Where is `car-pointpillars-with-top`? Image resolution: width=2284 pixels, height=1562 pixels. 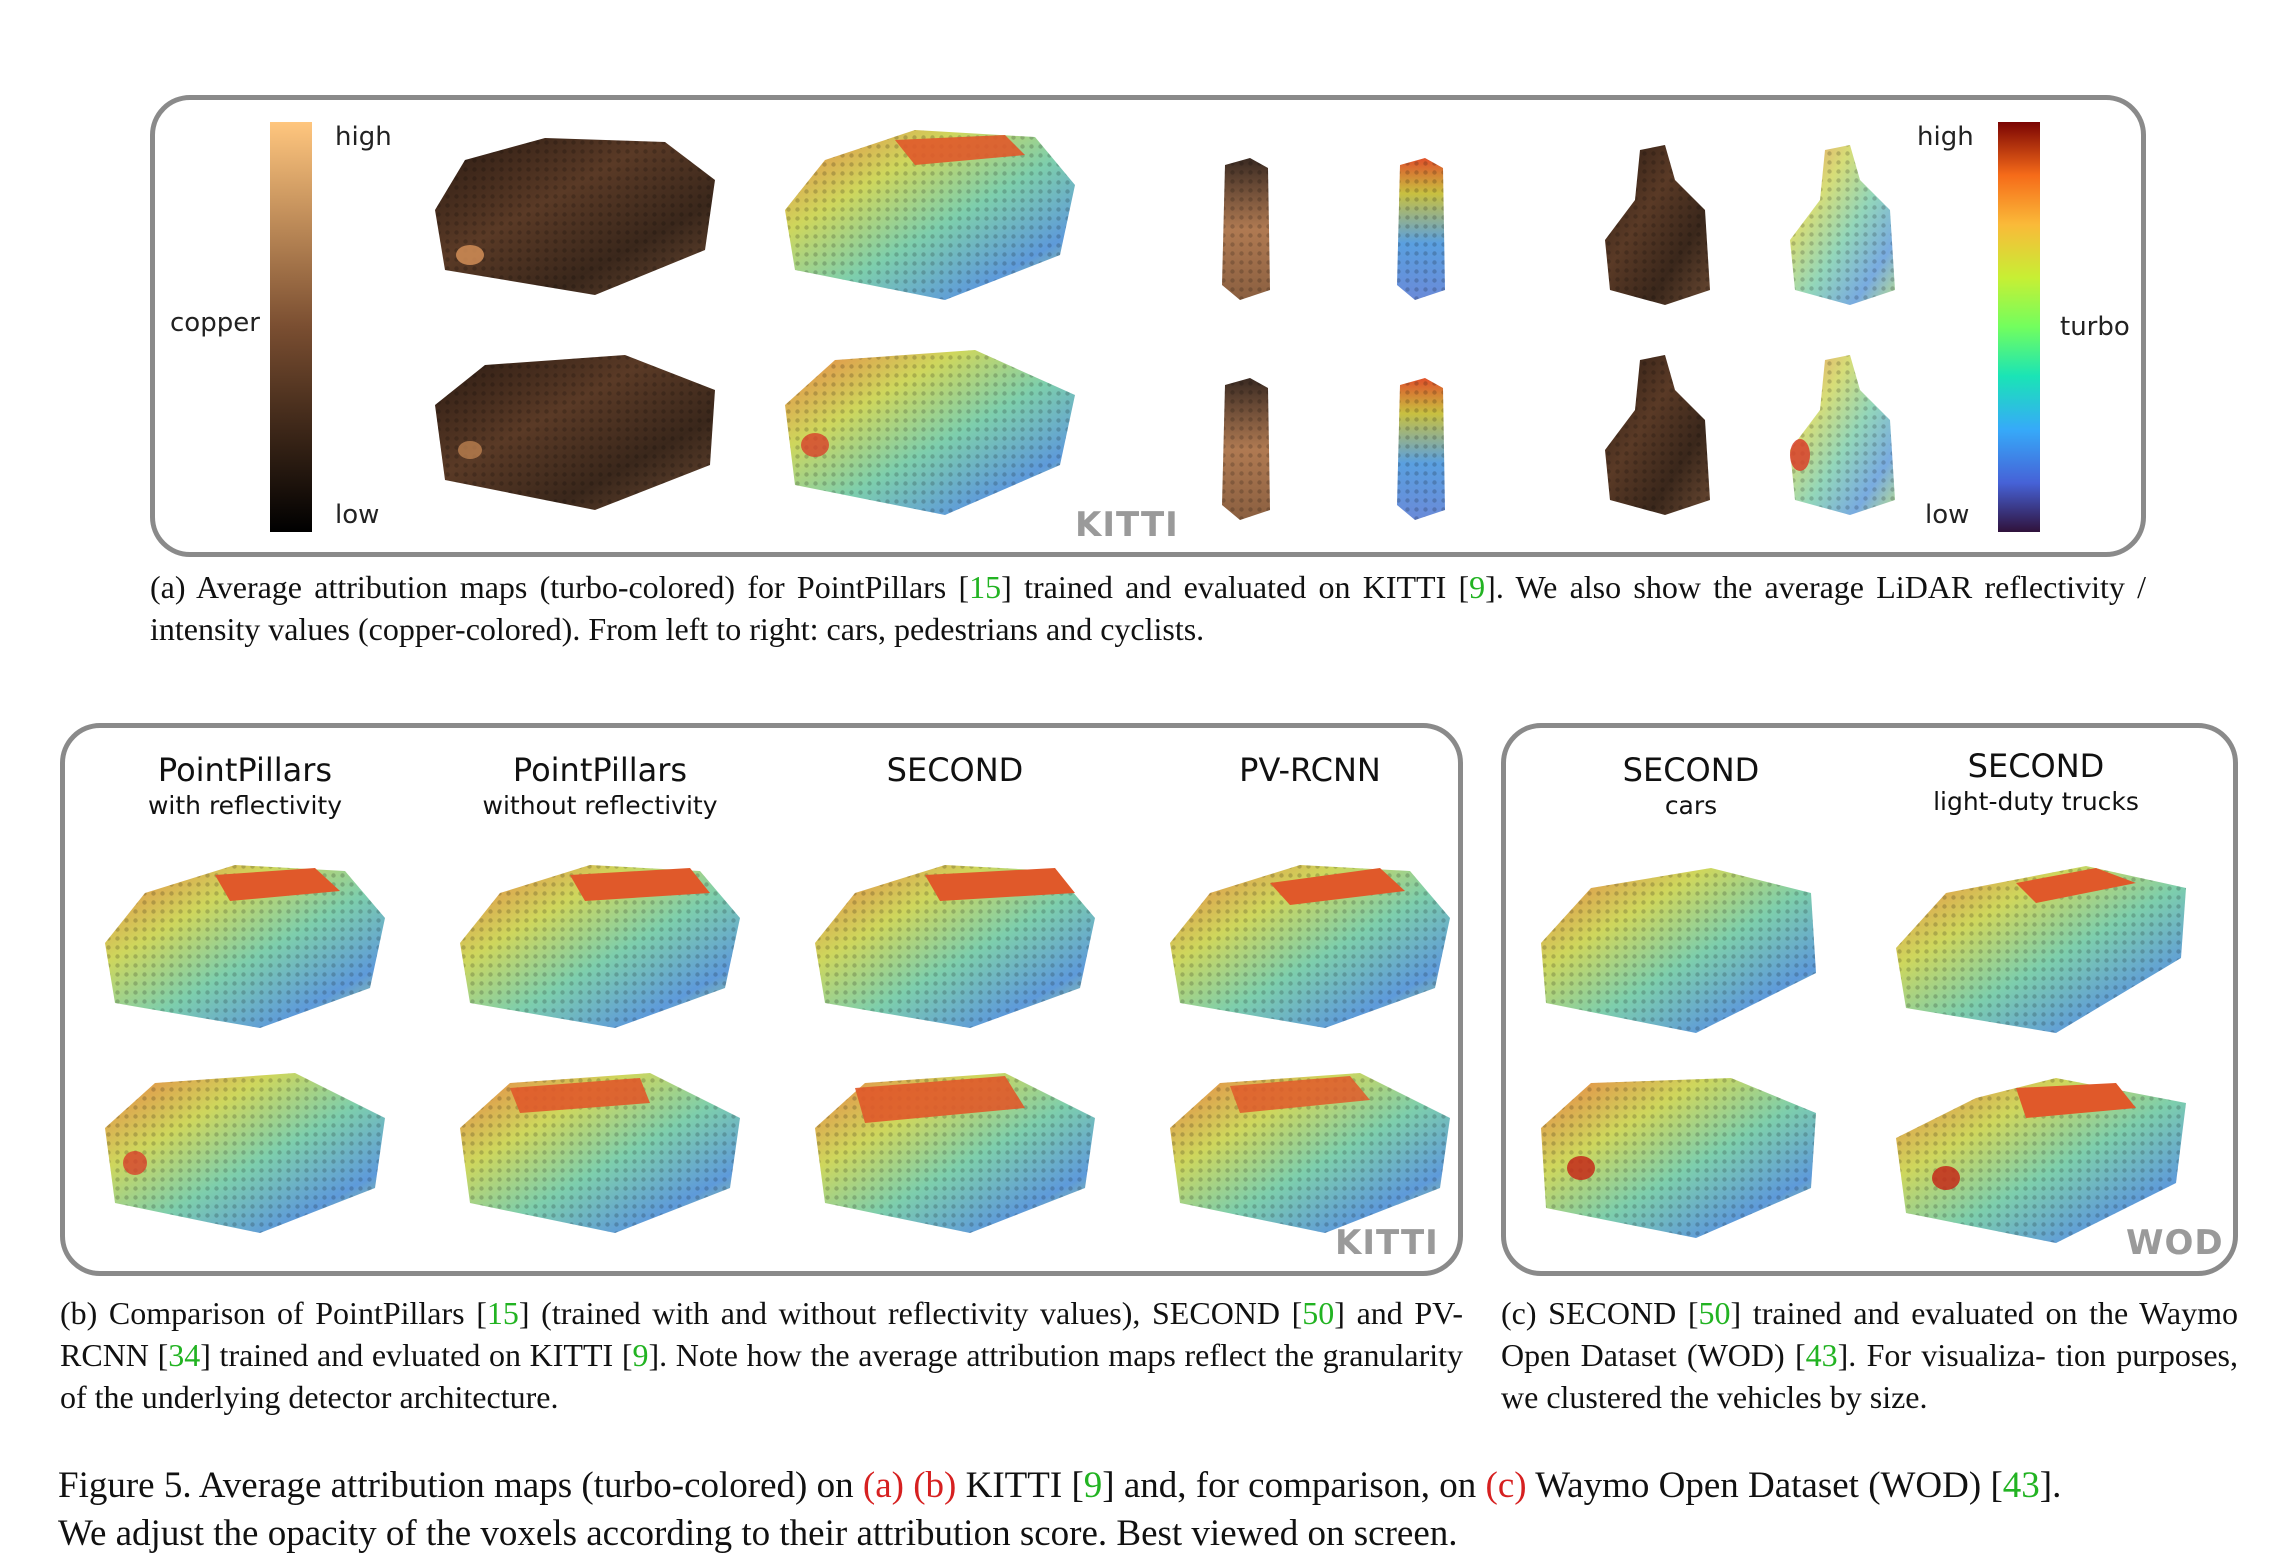
car-pointpillars-with-top is located at coordinates (245, 946).